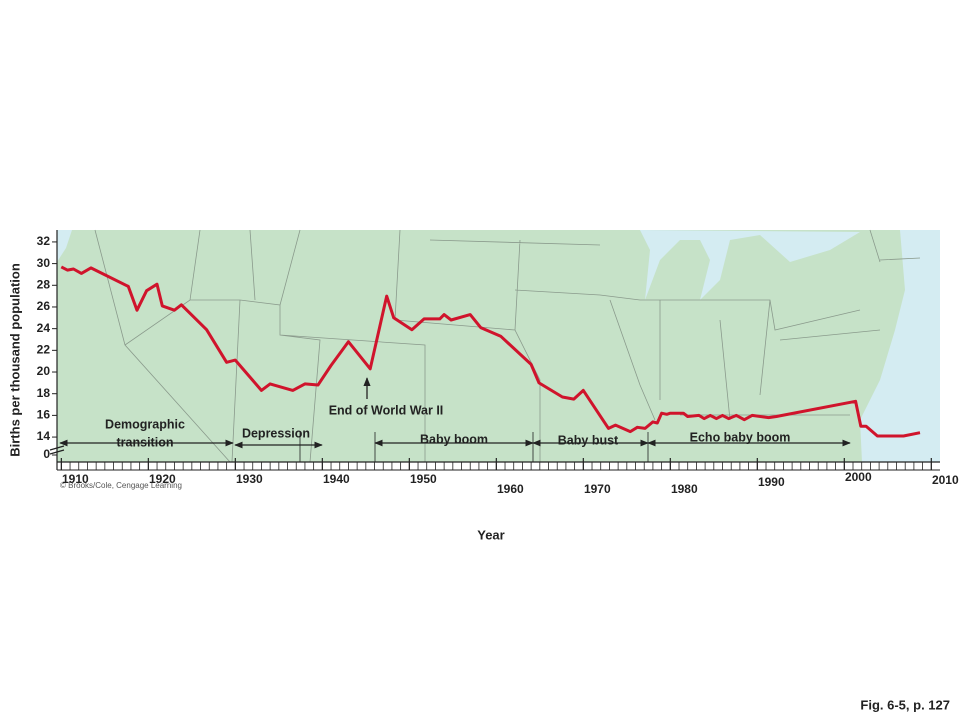  Describe the element at coordinates (44, 393) in the screenshot. I see `y-tick-label: 18` at that location.